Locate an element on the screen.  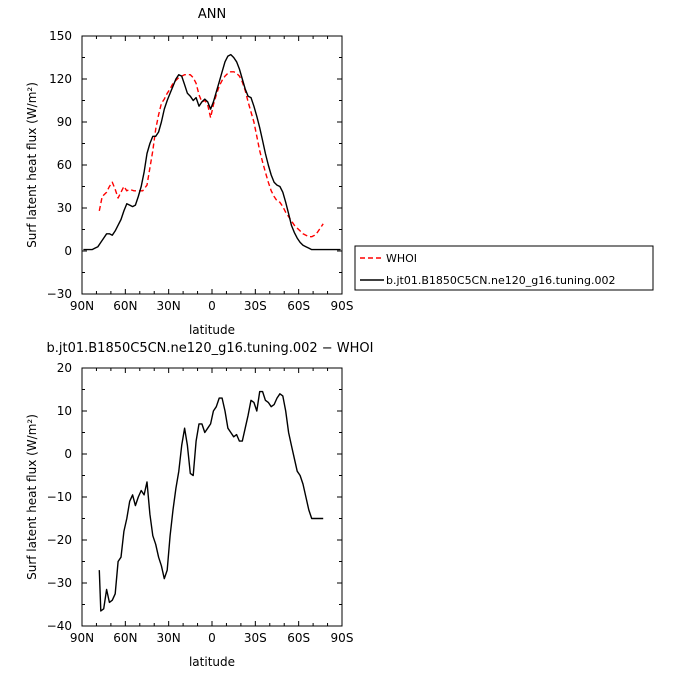
bottom-y-tick-label: −20 is located at coordinates (59, 540).